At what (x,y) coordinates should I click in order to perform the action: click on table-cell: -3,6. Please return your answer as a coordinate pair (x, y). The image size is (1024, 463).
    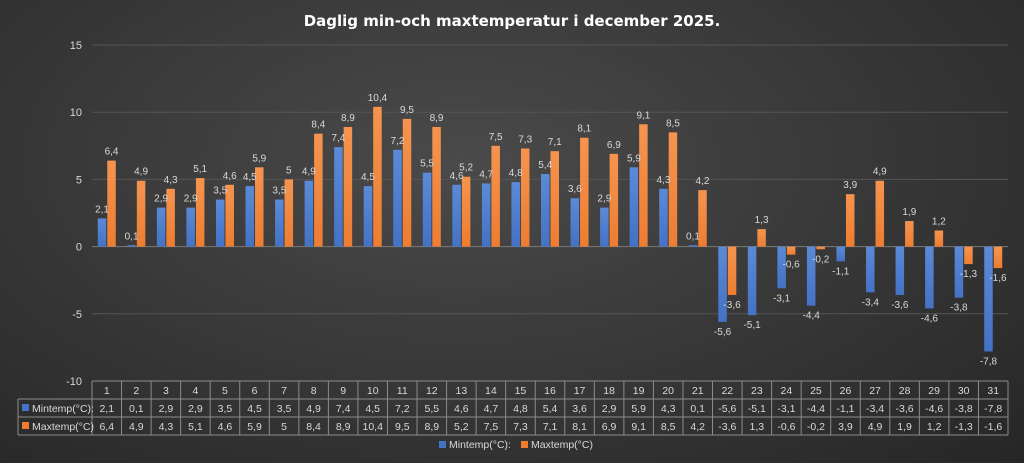
    Looking at the image, I should click on (727, 427).